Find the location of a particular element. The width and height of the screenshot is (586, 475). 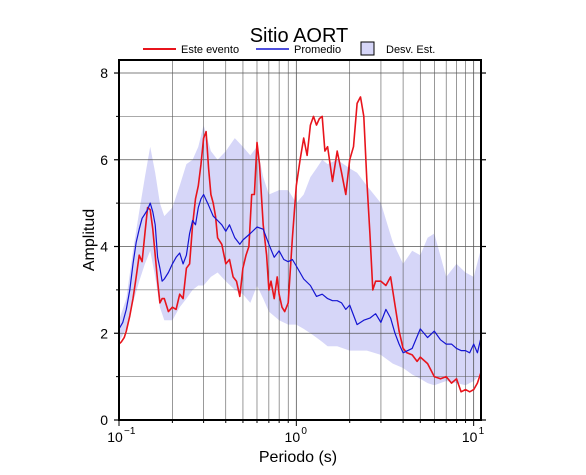

x-tick-exponent: 1 is located at coordinates (482, 431).